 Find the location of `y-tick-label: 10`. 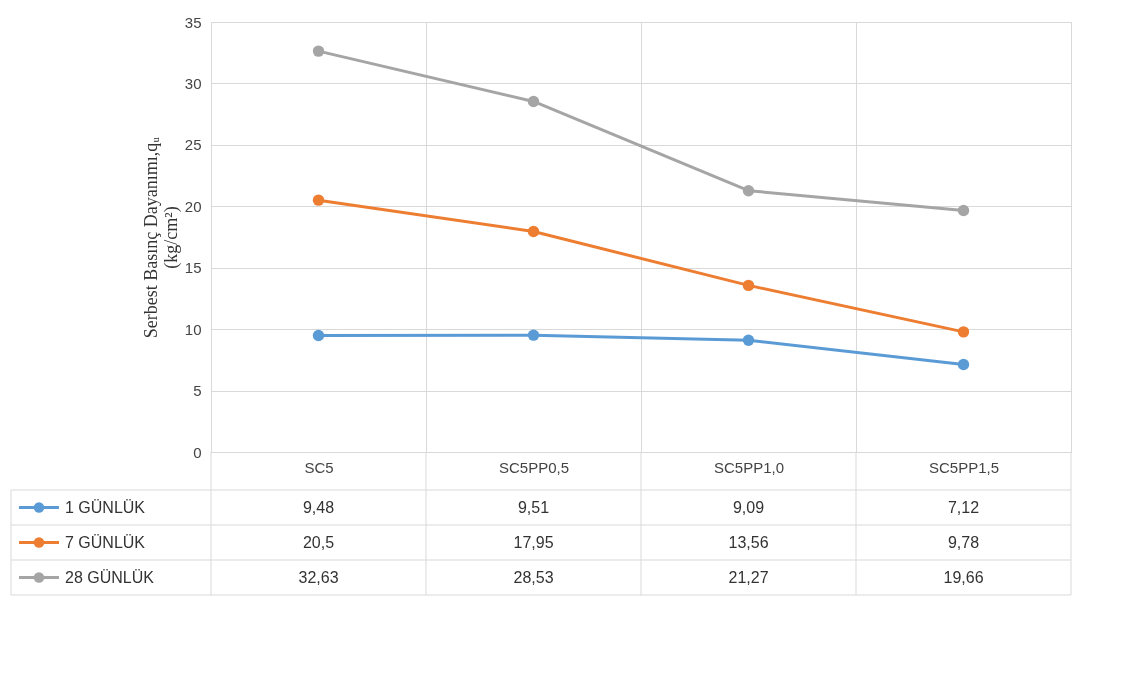

y-tick-label: 10 is located at coordinates (193, 329).